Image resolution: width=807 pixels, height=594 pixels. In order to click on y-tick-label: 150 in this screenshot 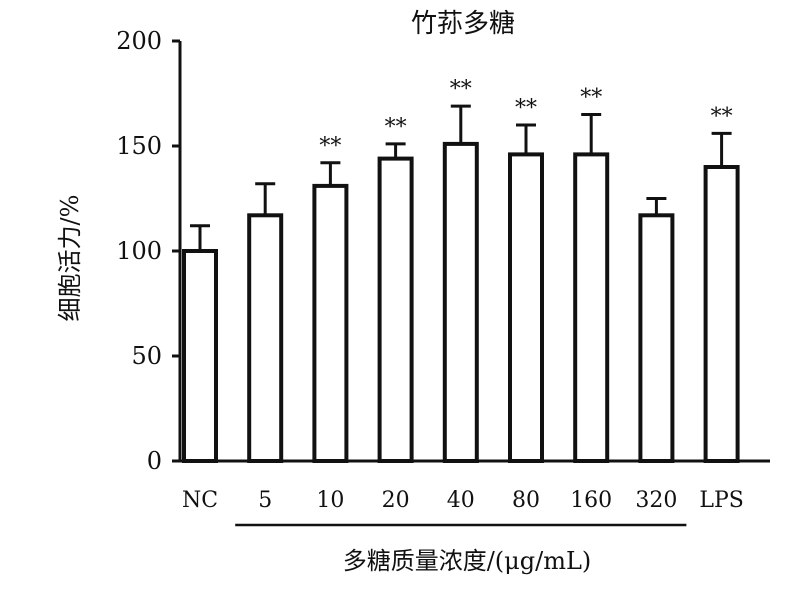, I will do `click(139, 146)`.